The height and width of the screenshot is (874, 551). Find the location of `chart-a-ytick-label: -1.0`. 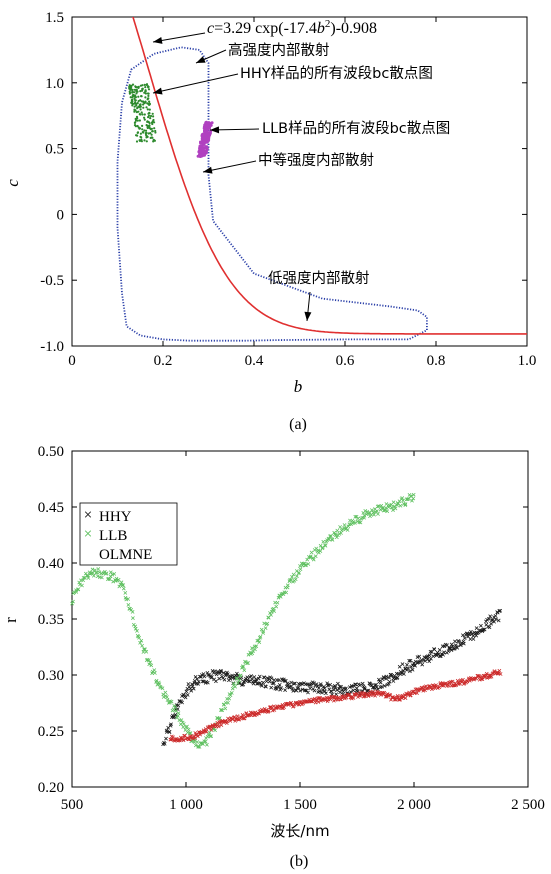

chart-a-ytick-label: -1.0 is located at coordinates (52, 347).